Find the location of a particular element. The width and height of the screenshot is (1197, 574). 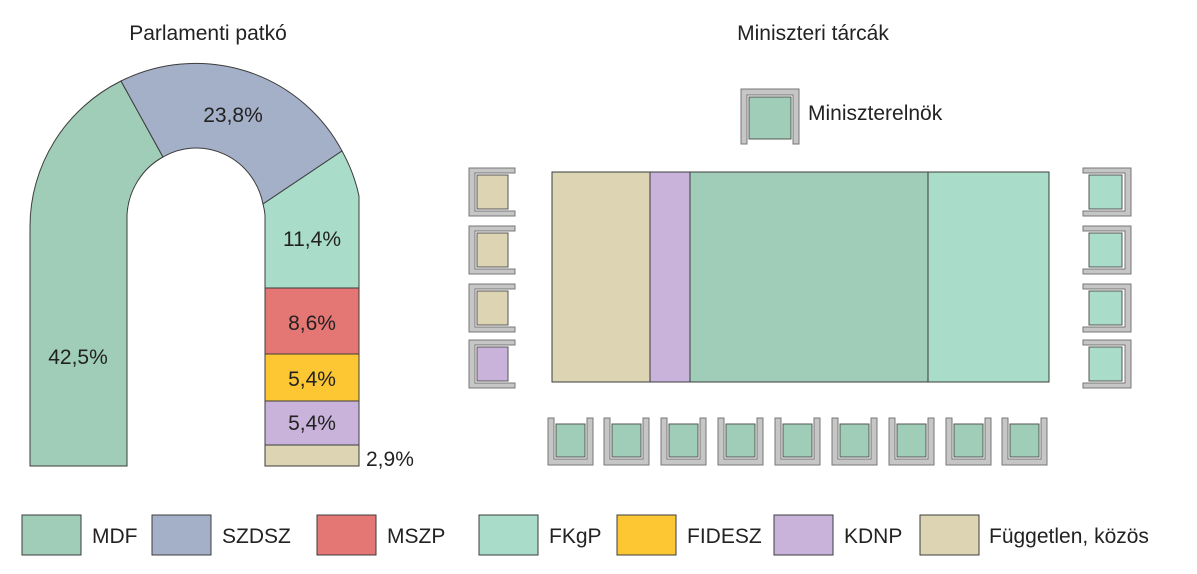

legend-label-fidesz: FIDESZ is located at coordinates (724, 536).